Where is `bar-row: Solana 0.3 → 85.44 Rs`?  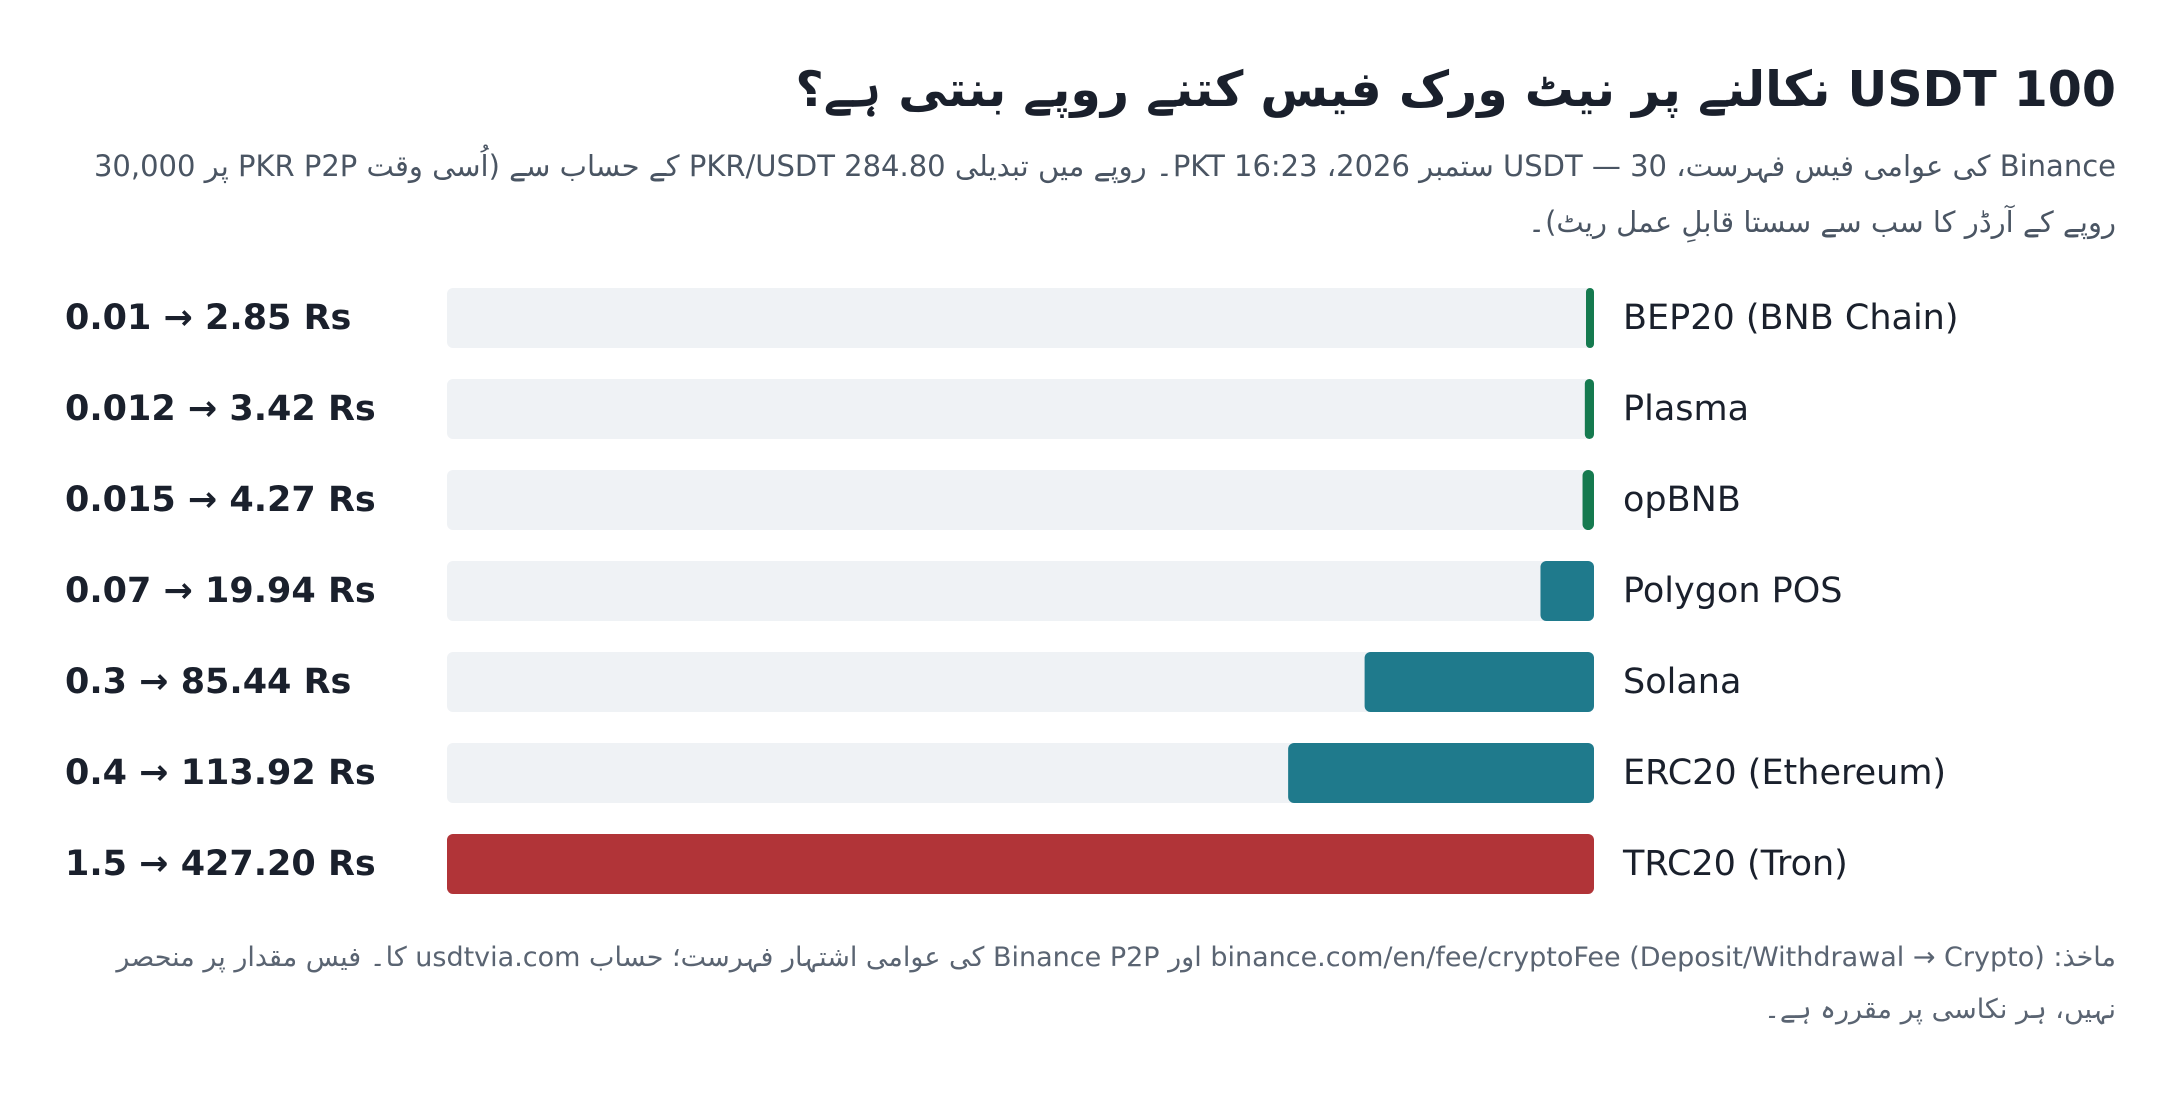 bar-row: Solana 0.3 → 85.44 Rs is located at coordinates (903, 682).